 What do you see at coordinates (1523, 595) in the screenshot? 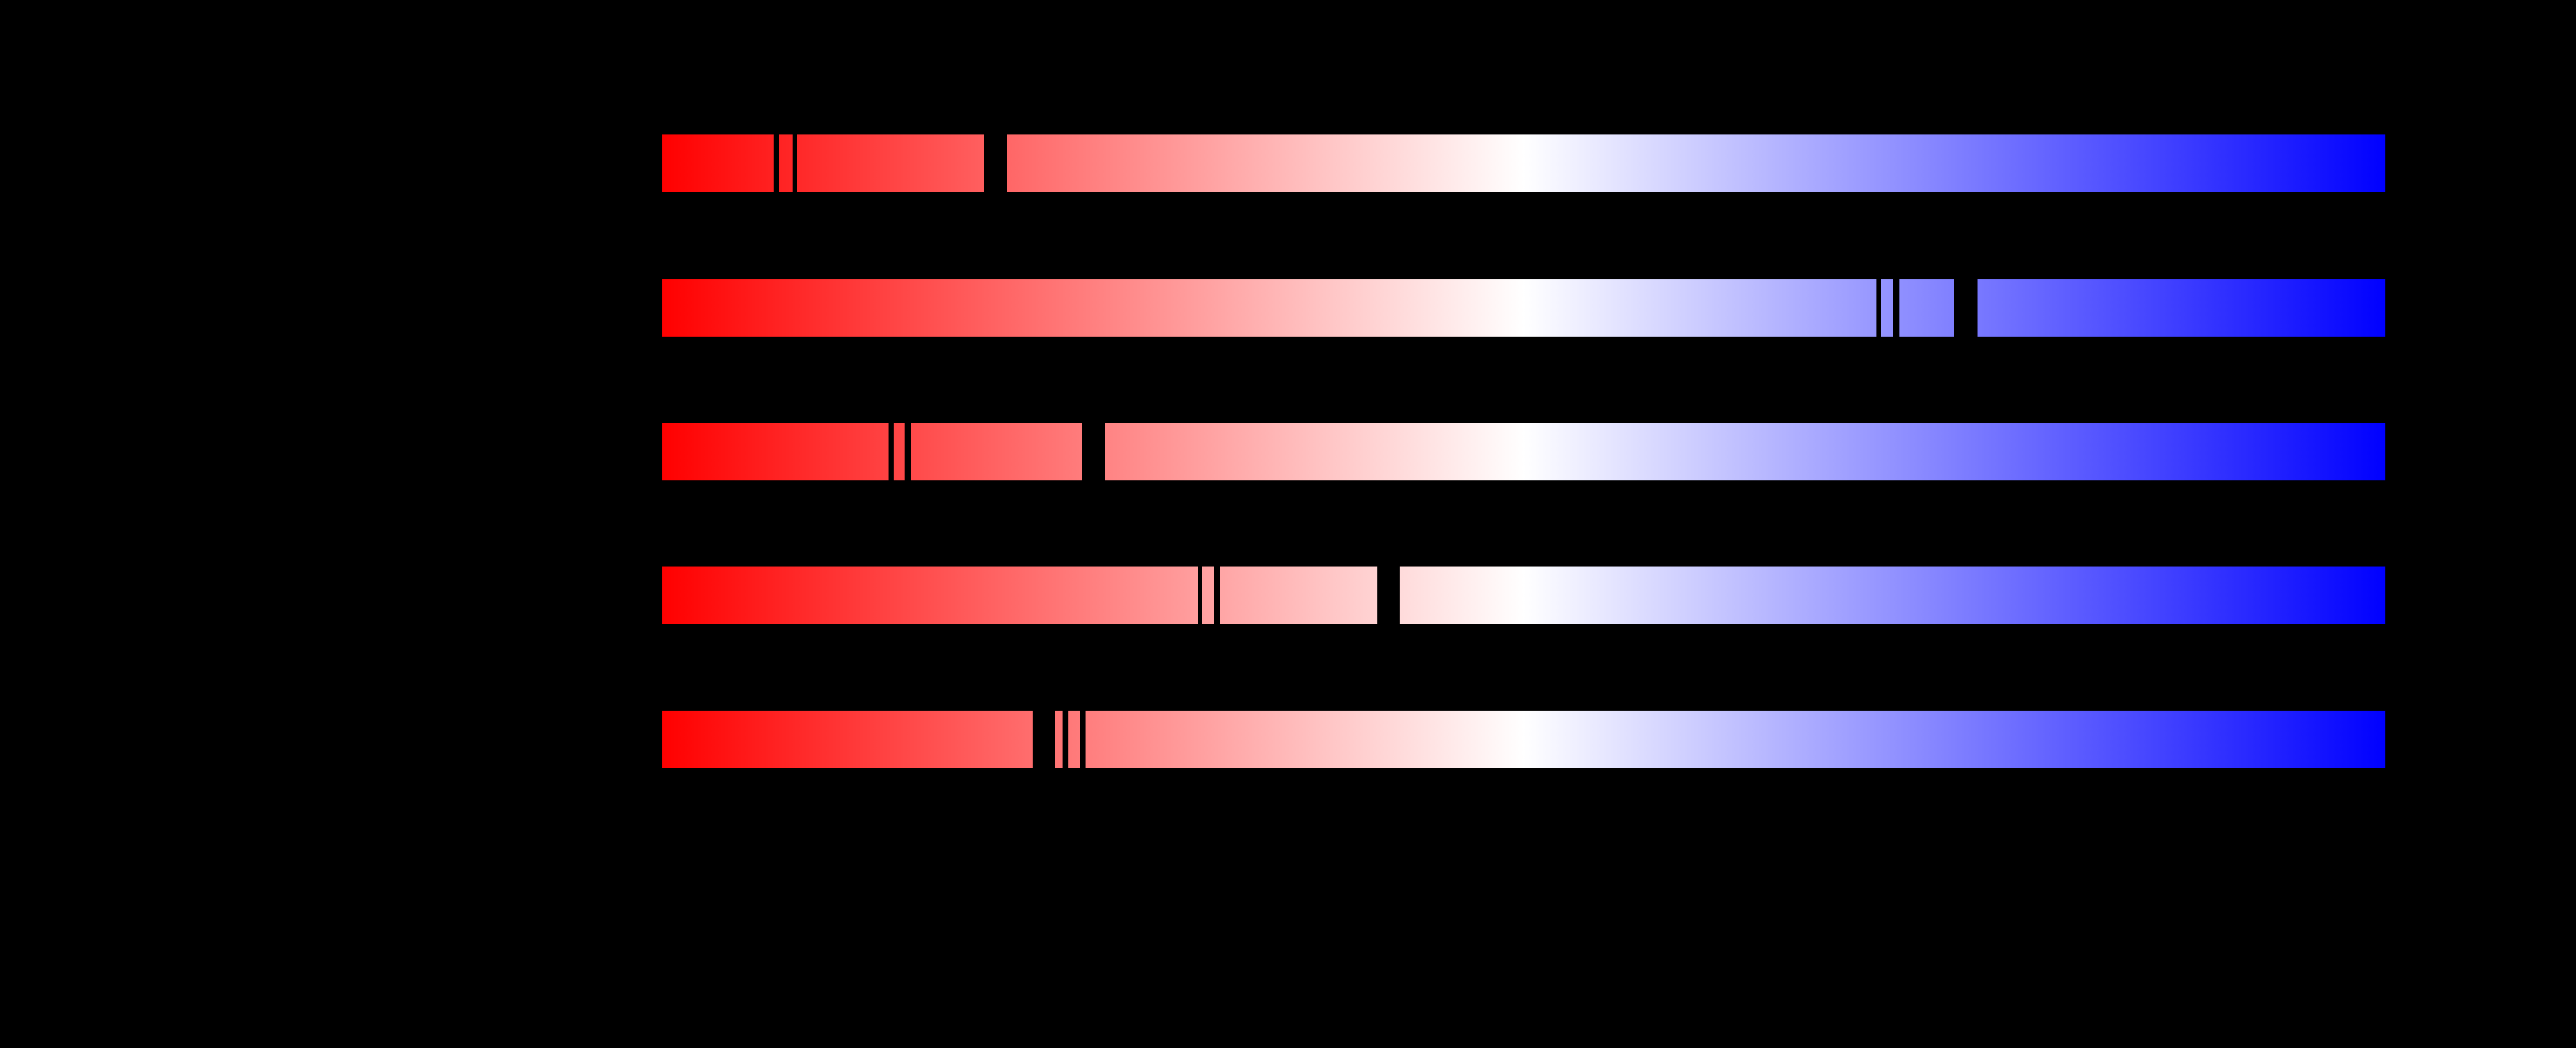
I see `bar-4-gradient-strip` at bounding box center [1523, 595].